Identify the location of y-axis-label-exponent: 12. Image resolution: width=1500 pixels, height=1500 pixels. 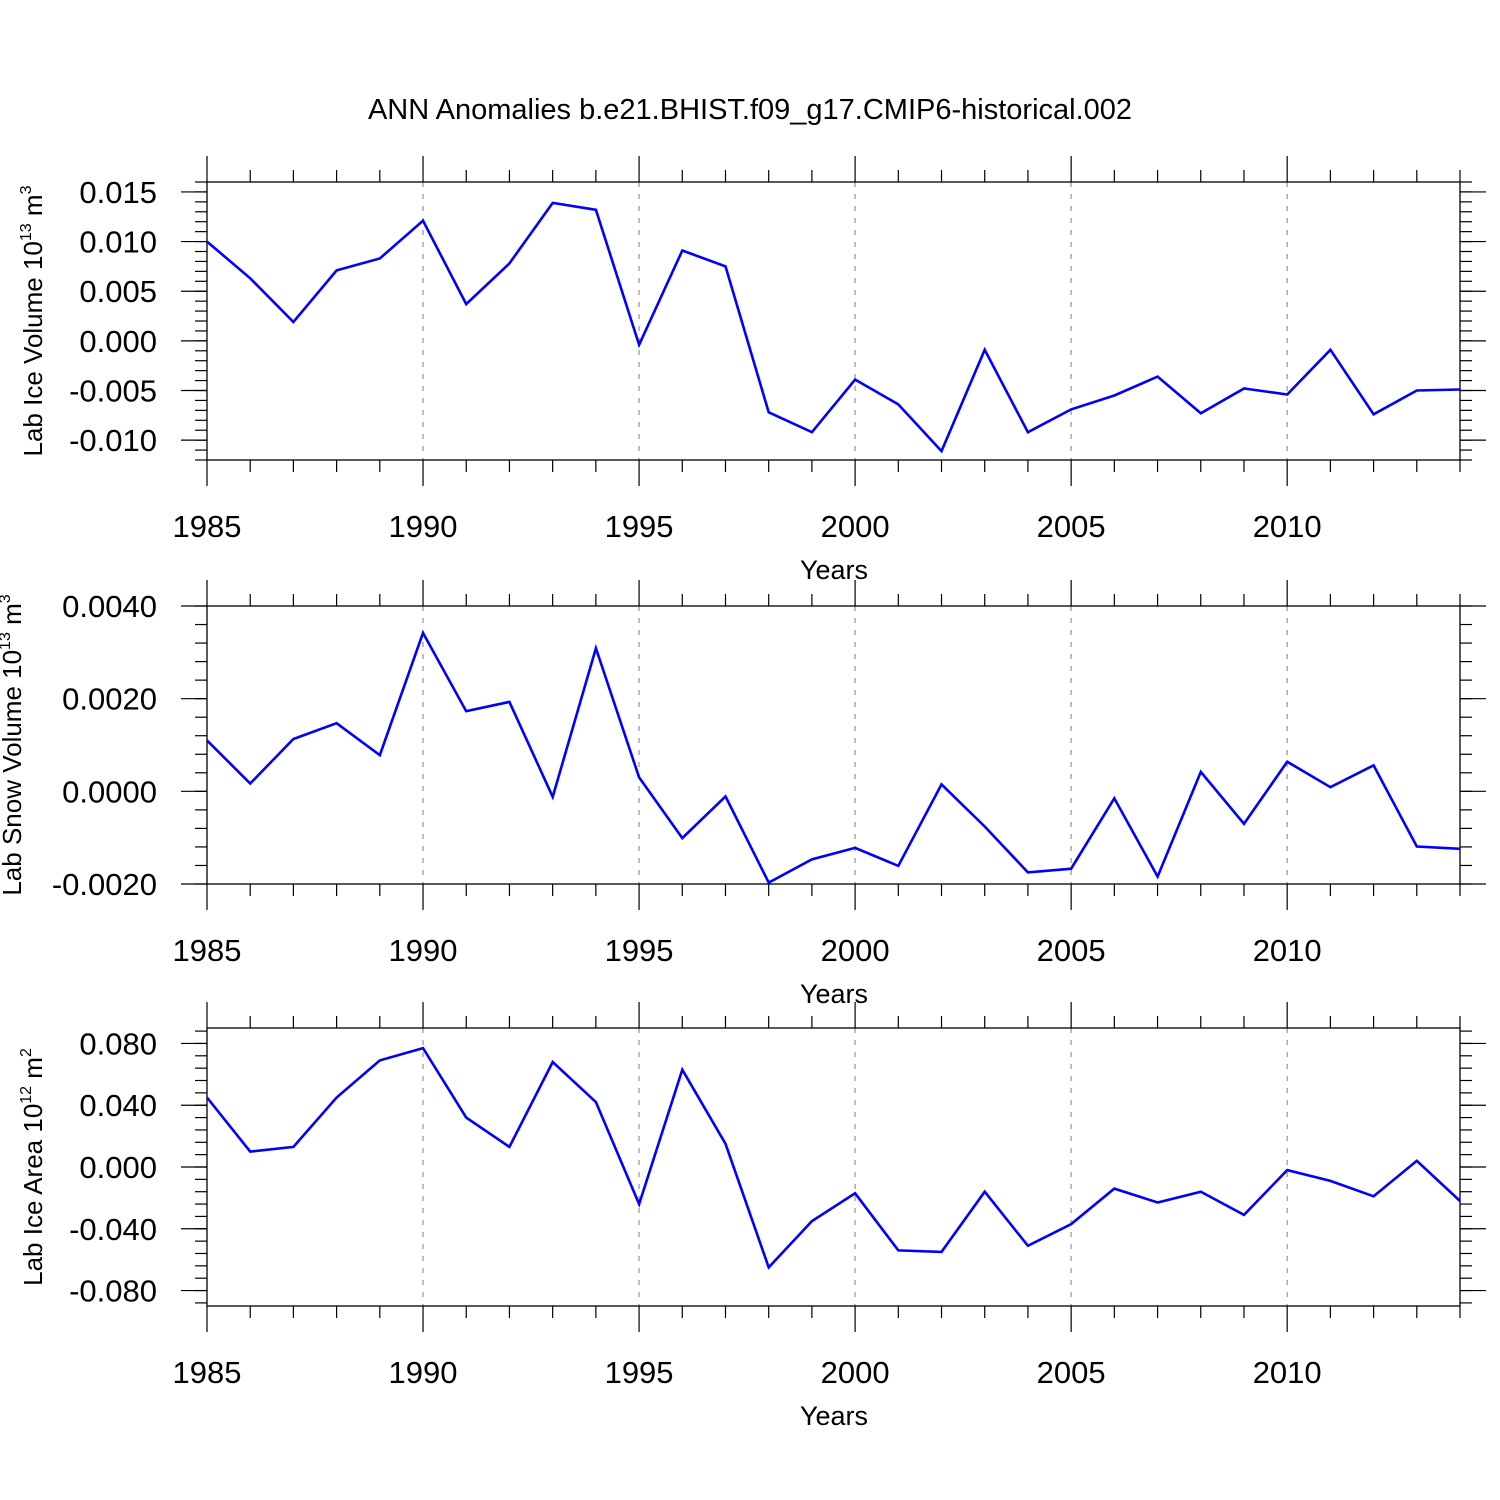
(26, 1095).